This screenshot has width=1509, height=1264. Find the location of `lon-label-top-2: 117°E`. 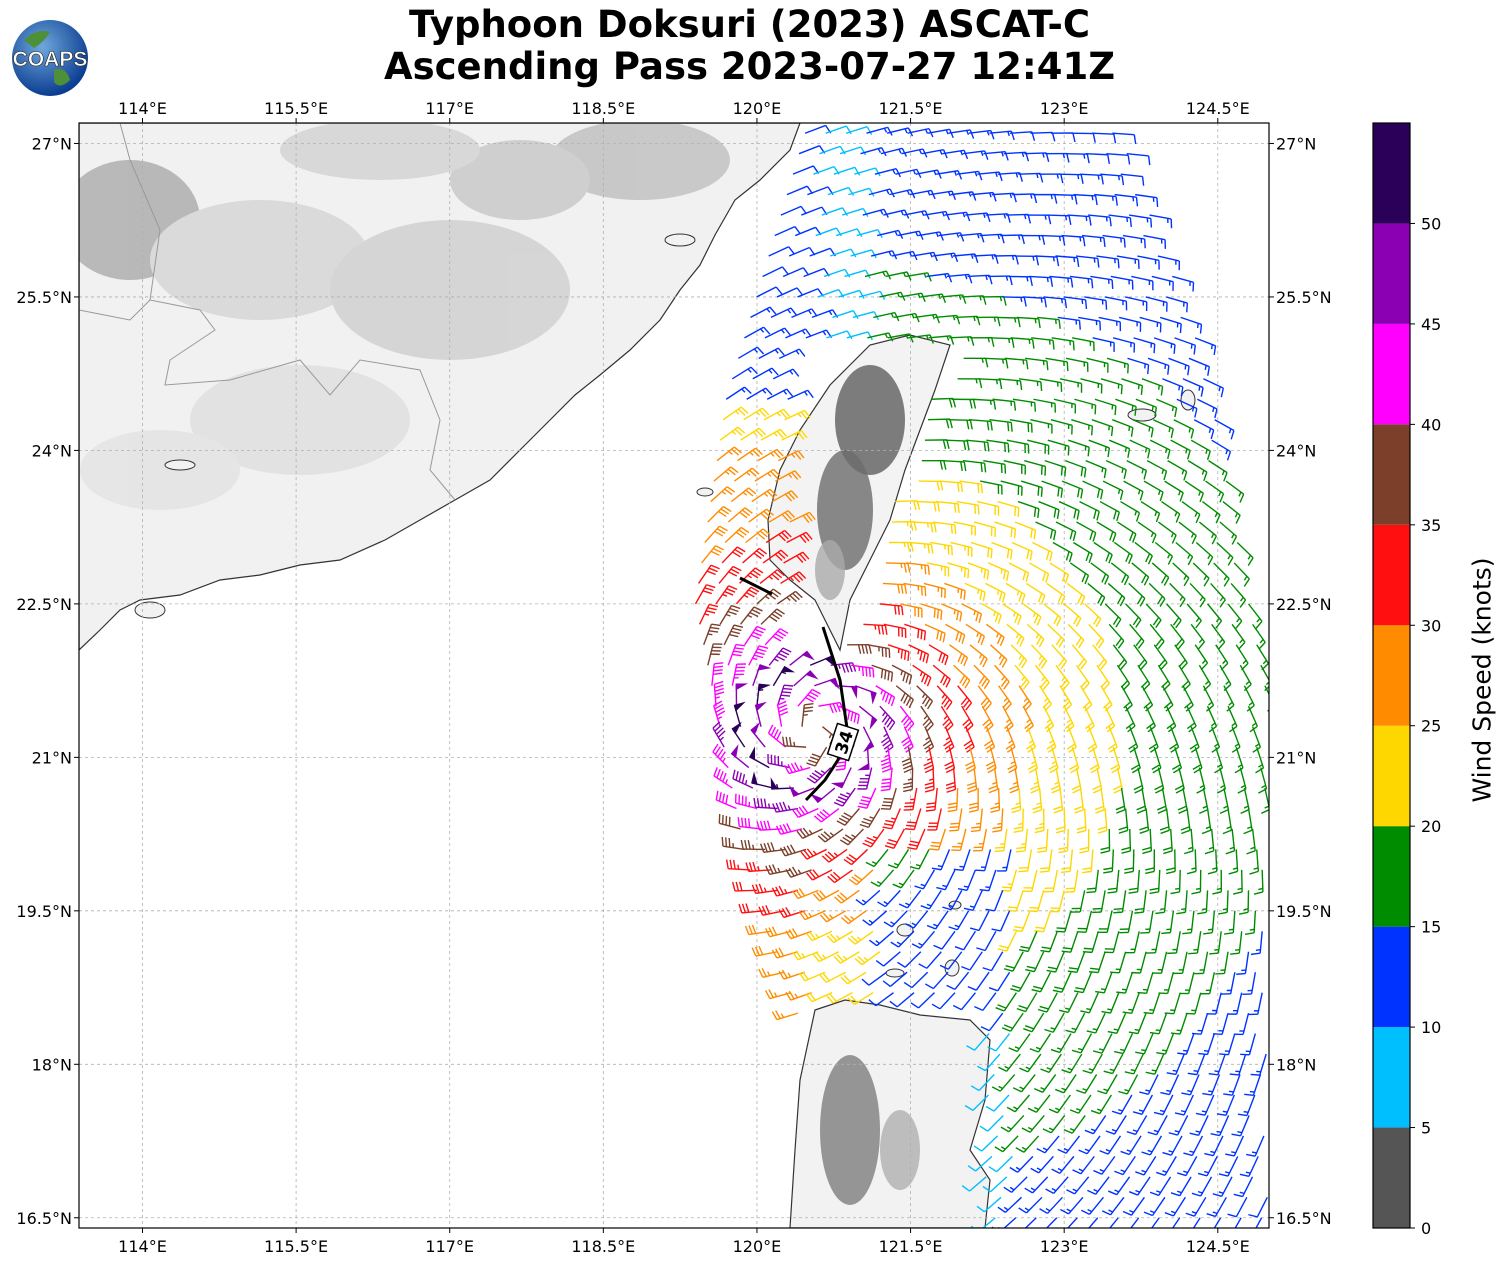

lon-label-top-2: 117°E is located at coordinates (449, 108).